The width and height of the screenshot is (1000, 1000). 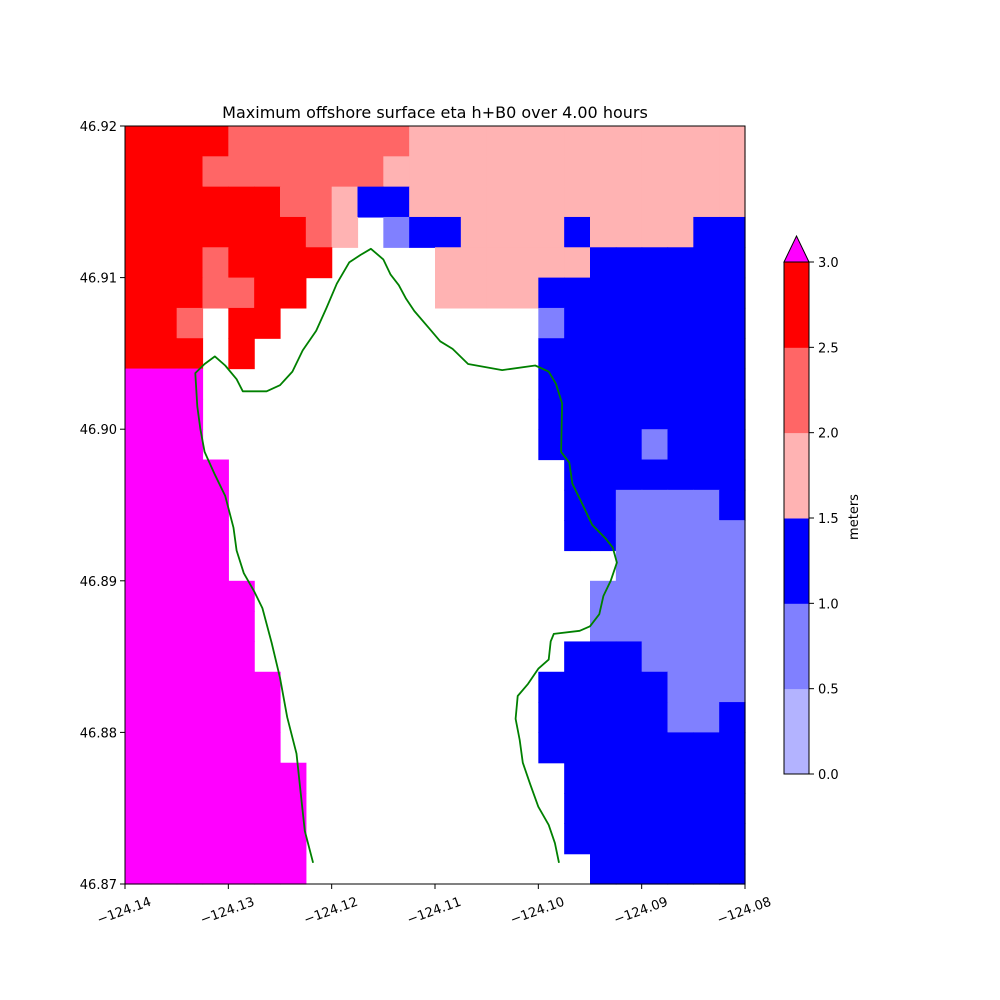 I want to click on colorbar-segments: 0.0 0.5 1.0 1.5 2.0 2.5 3.0, so click(x=811, y=508).